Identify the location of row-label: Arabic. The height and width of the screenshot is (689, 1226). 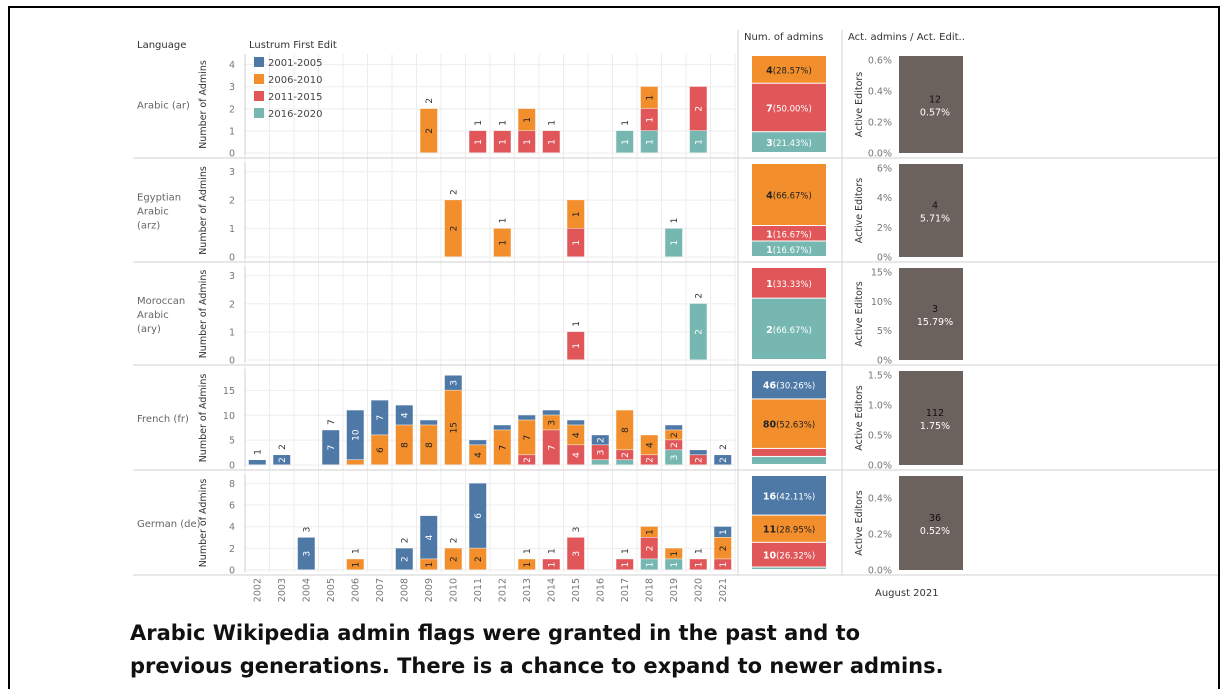
(153, 315).